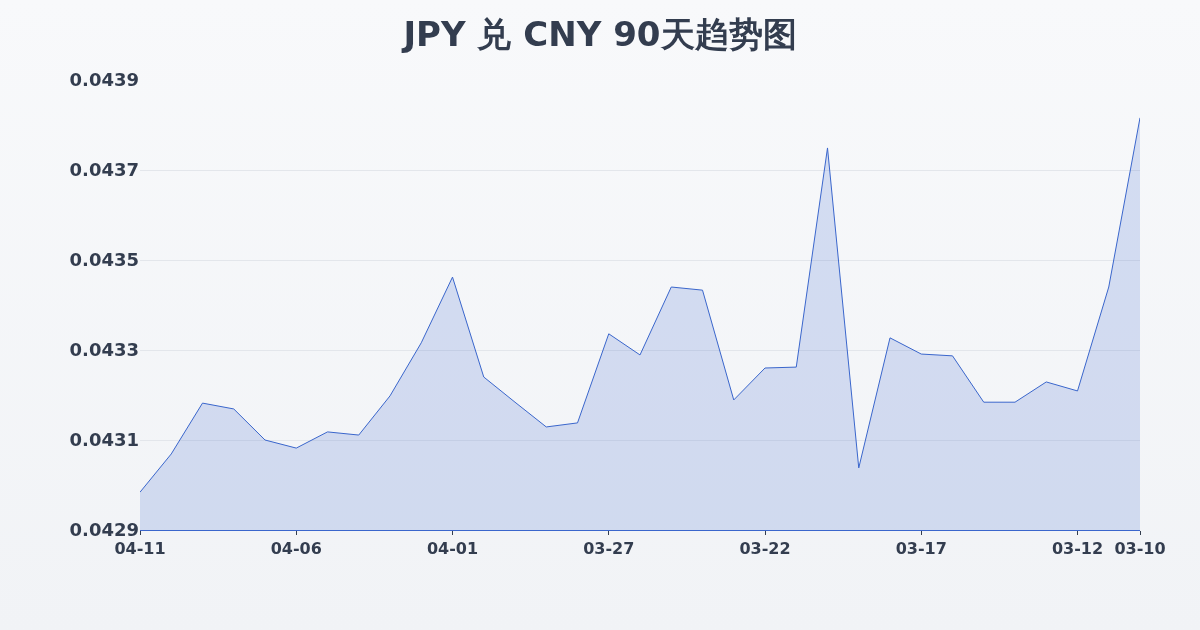 Image resolution: width=1200 pixels, height=630 pixels. I want to click on x-tick-label: 03-10, so click(1140, 549).